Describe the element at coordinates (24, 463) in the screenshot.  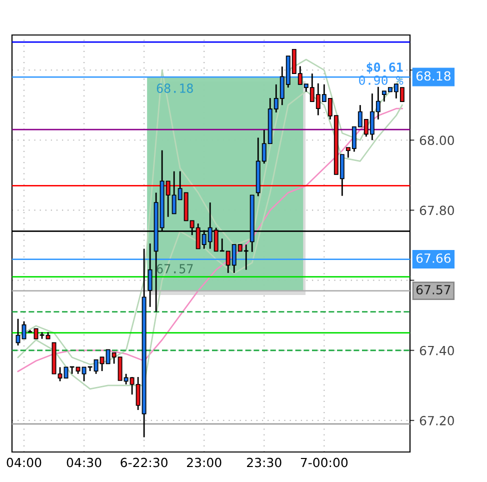
I see `x-tick-label: 04:00` at that location.